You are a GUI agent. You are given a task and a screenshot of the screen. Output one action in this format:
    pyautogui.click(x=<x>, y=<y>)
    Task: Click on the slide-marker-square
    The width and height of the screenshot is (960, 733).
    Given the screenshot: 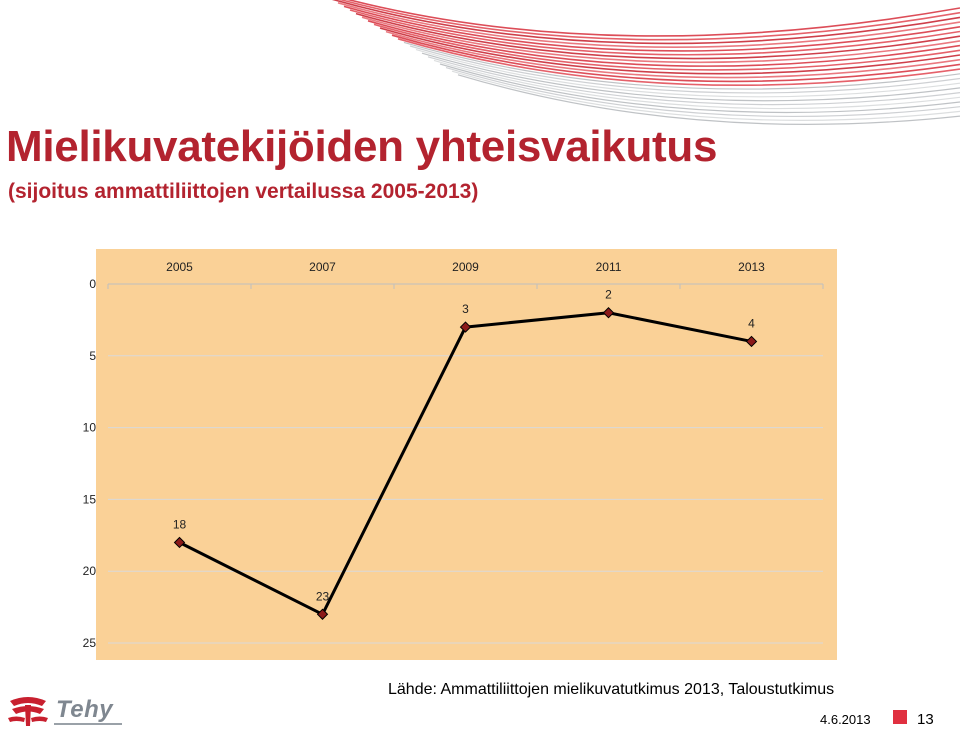 What is the action you would take?
    pyautogui.click(x=900, y=717)
    